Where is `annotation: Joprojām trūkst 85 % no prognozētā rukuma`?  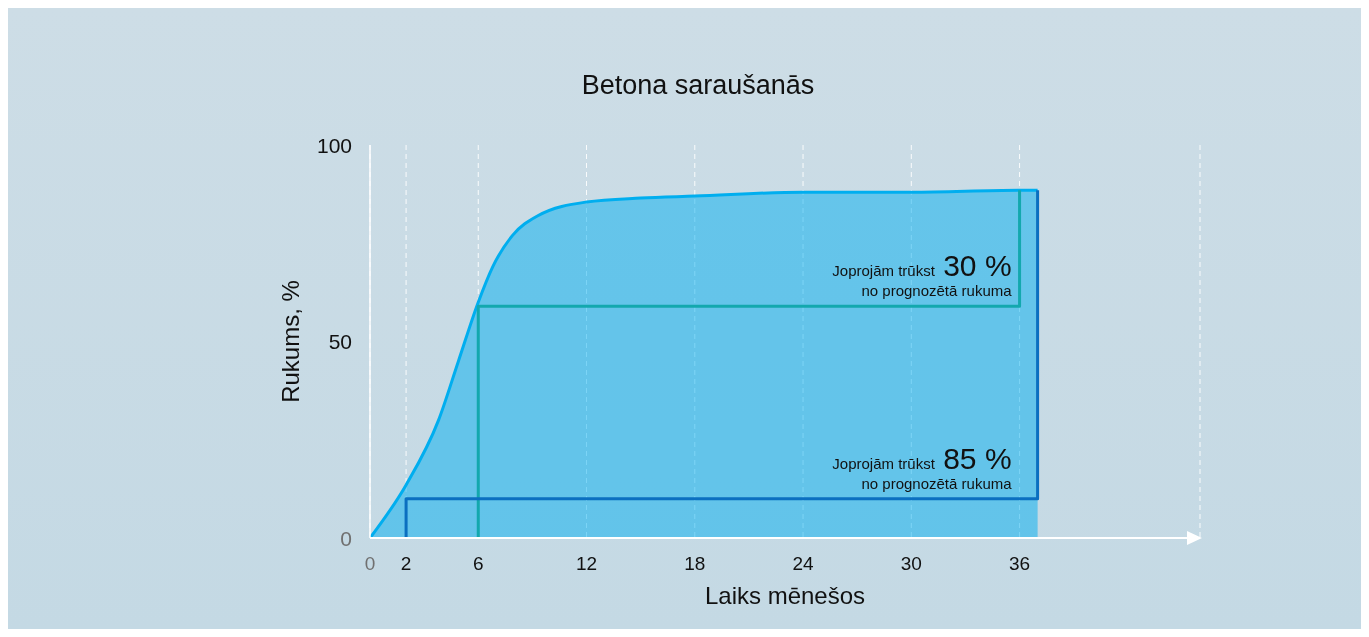 annotation: Joprojām trūkst 85 % no prognozētā rukuma is located at coordinates (922, 466).